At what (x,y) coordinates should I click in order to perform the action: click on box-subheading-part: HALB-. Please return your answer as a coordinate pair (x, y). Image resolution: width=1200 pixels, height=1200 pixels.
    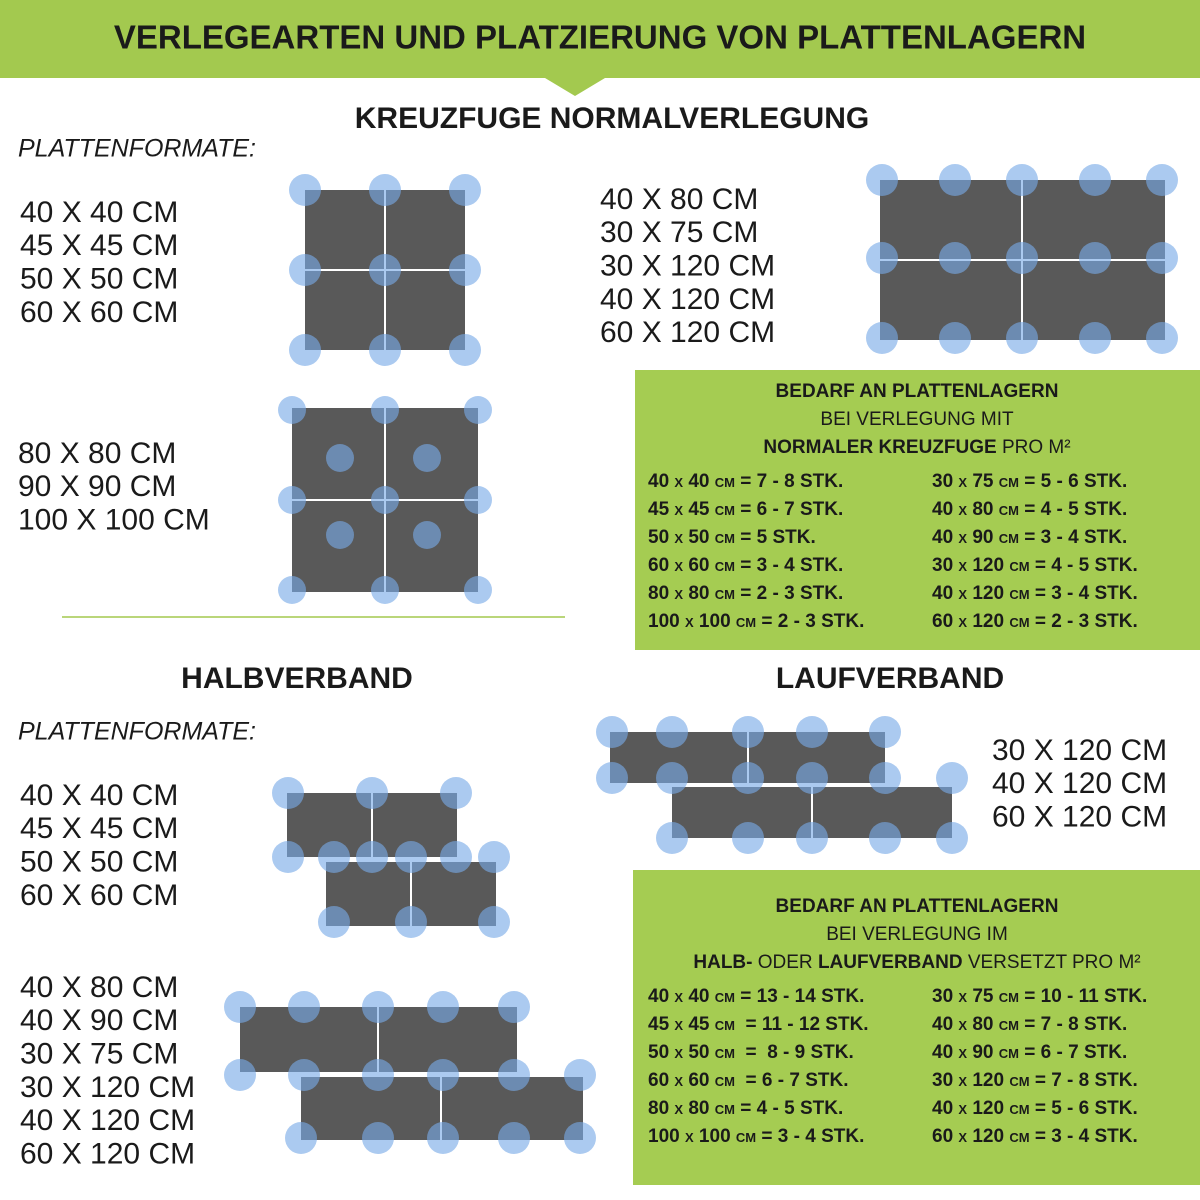
    Looking at the image, I should click on (722, 962).